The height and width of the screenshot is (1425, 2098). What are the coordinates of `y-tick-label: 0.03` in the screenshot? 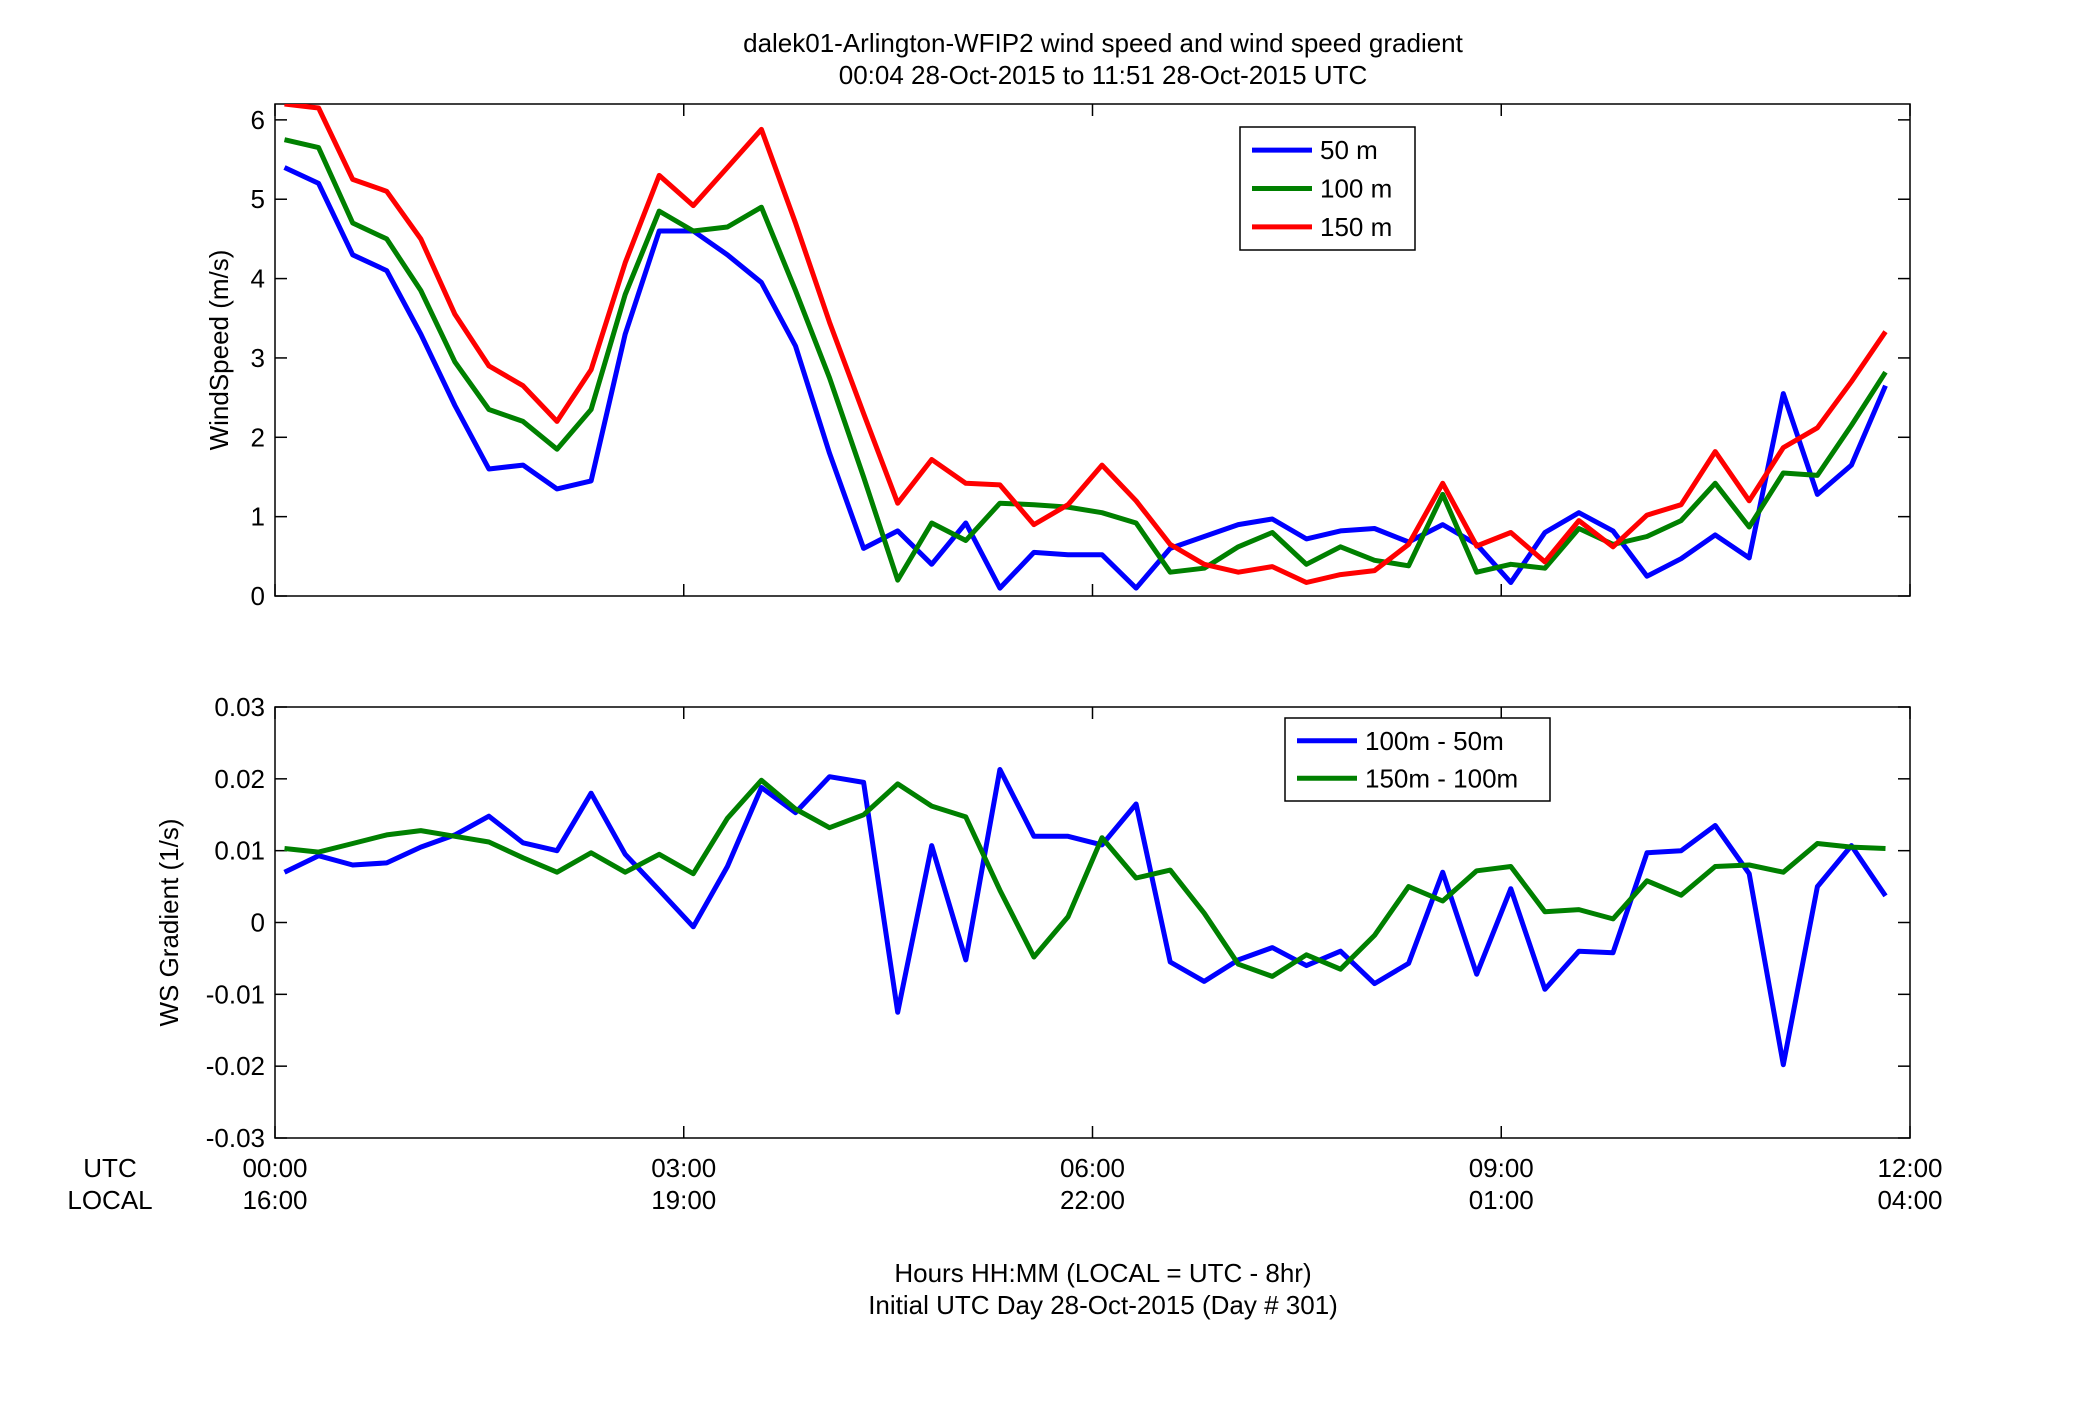 It's located at (239, 707).